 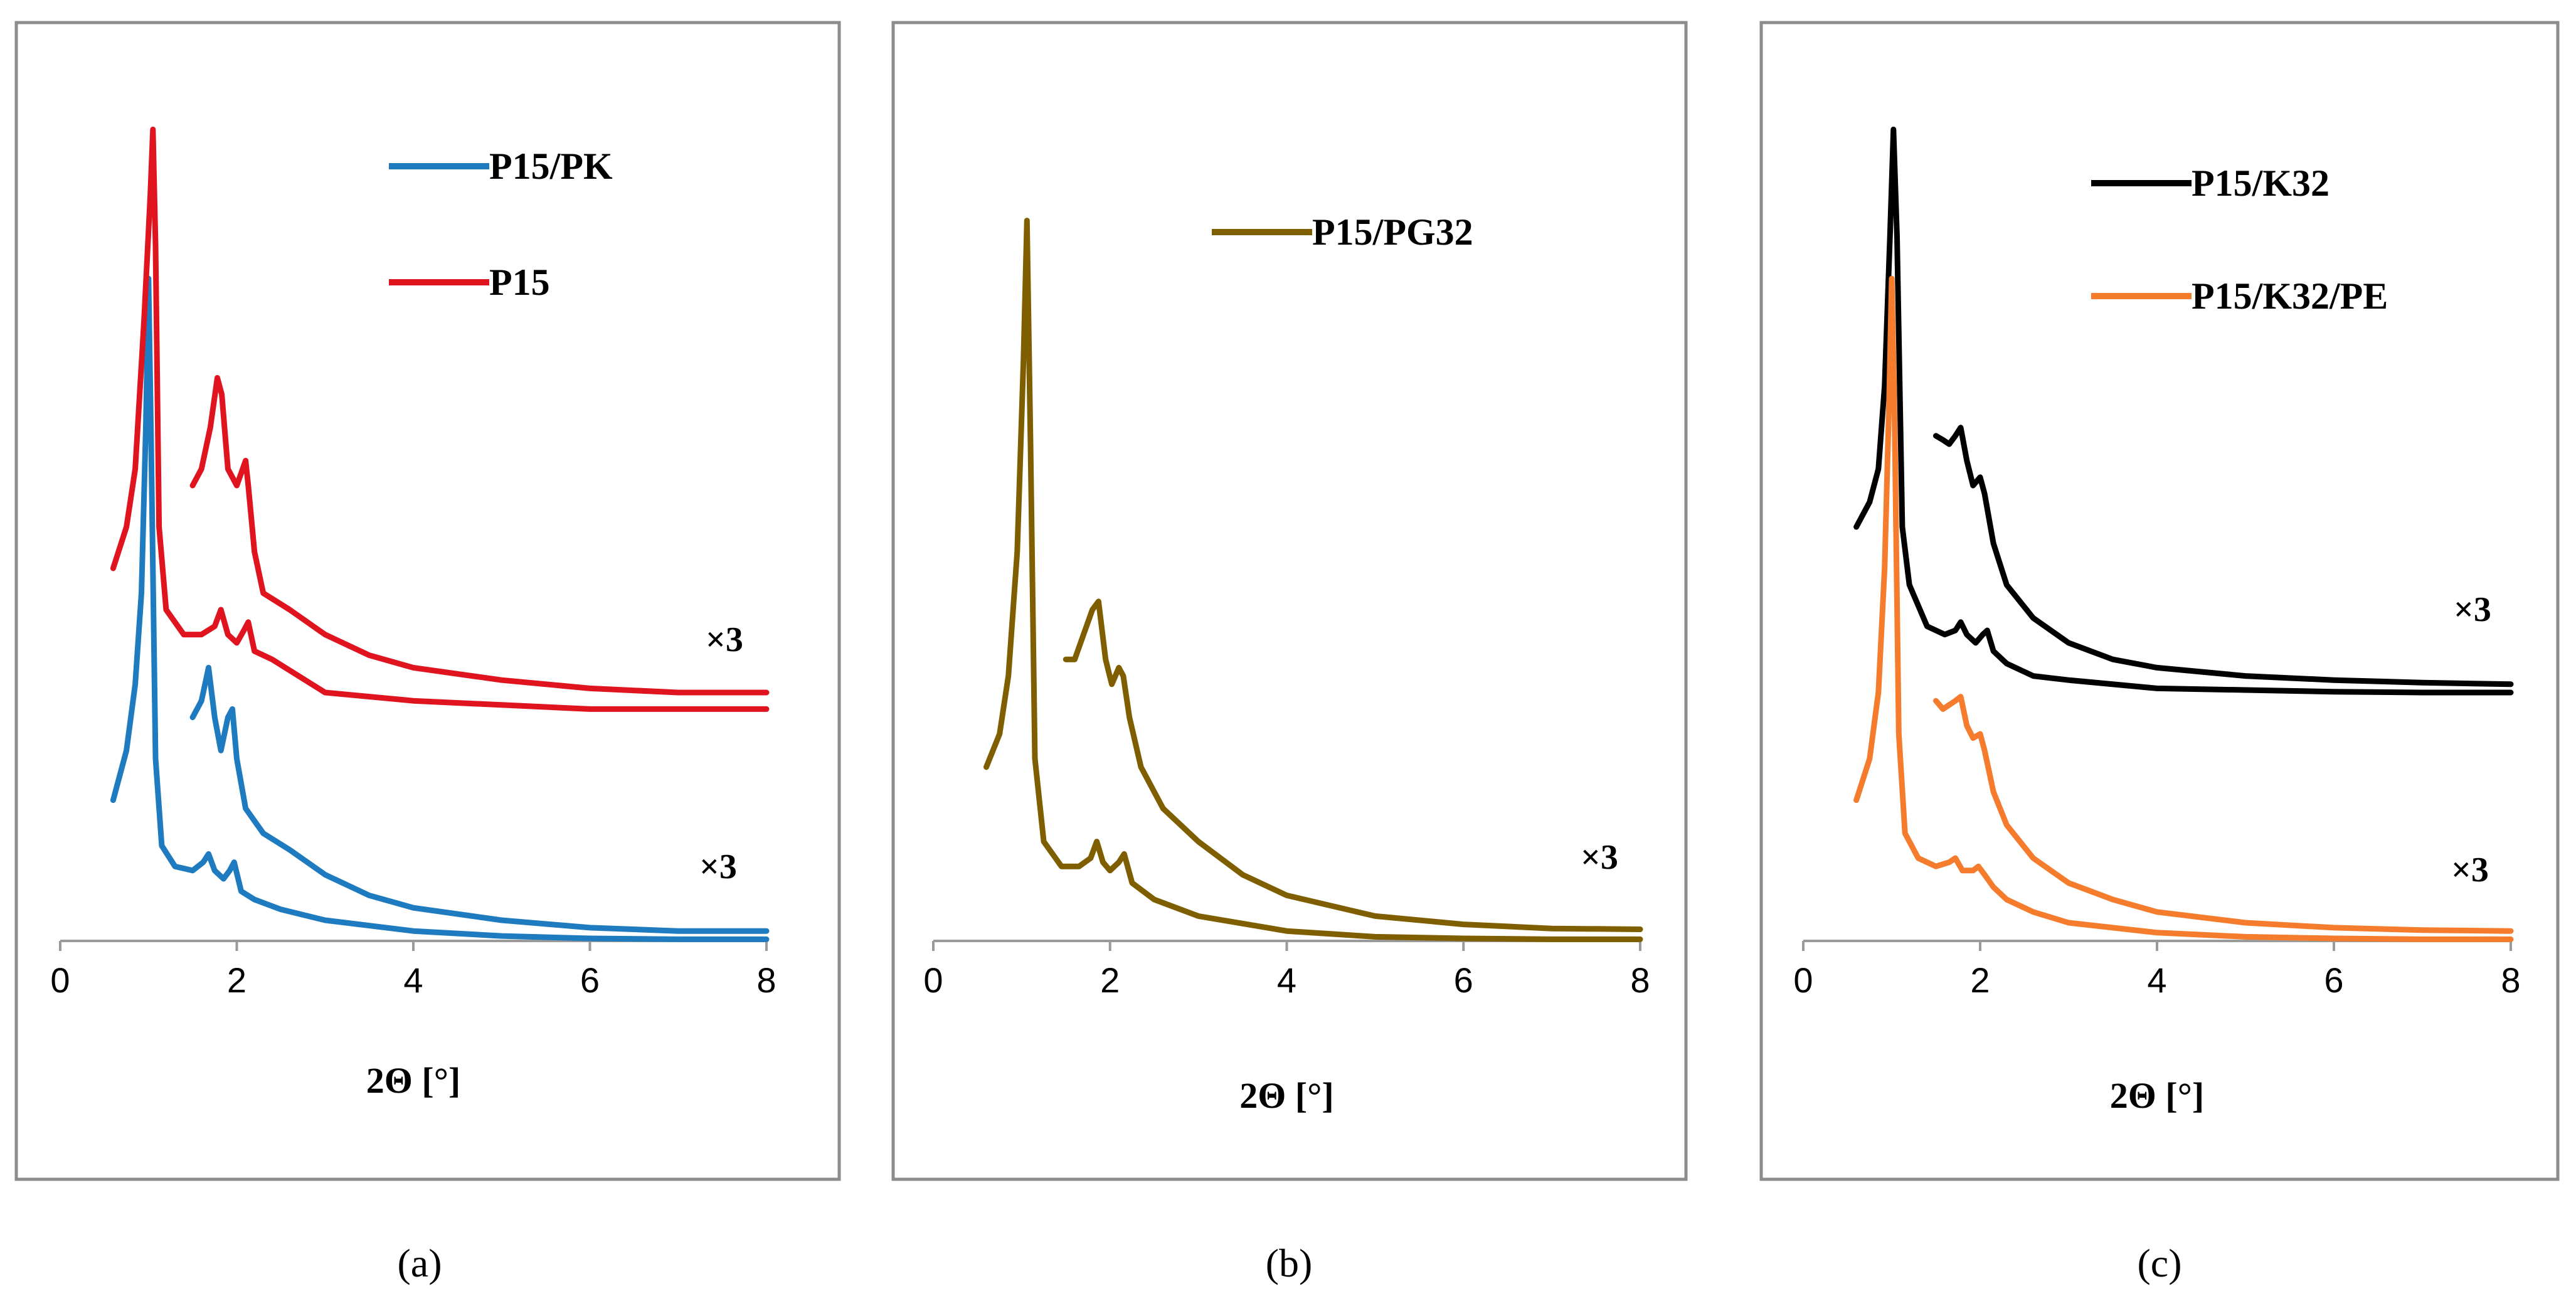 I want to click on panel-a-x-axis-title: 2Θ [°], so click(x=413, y=1080).